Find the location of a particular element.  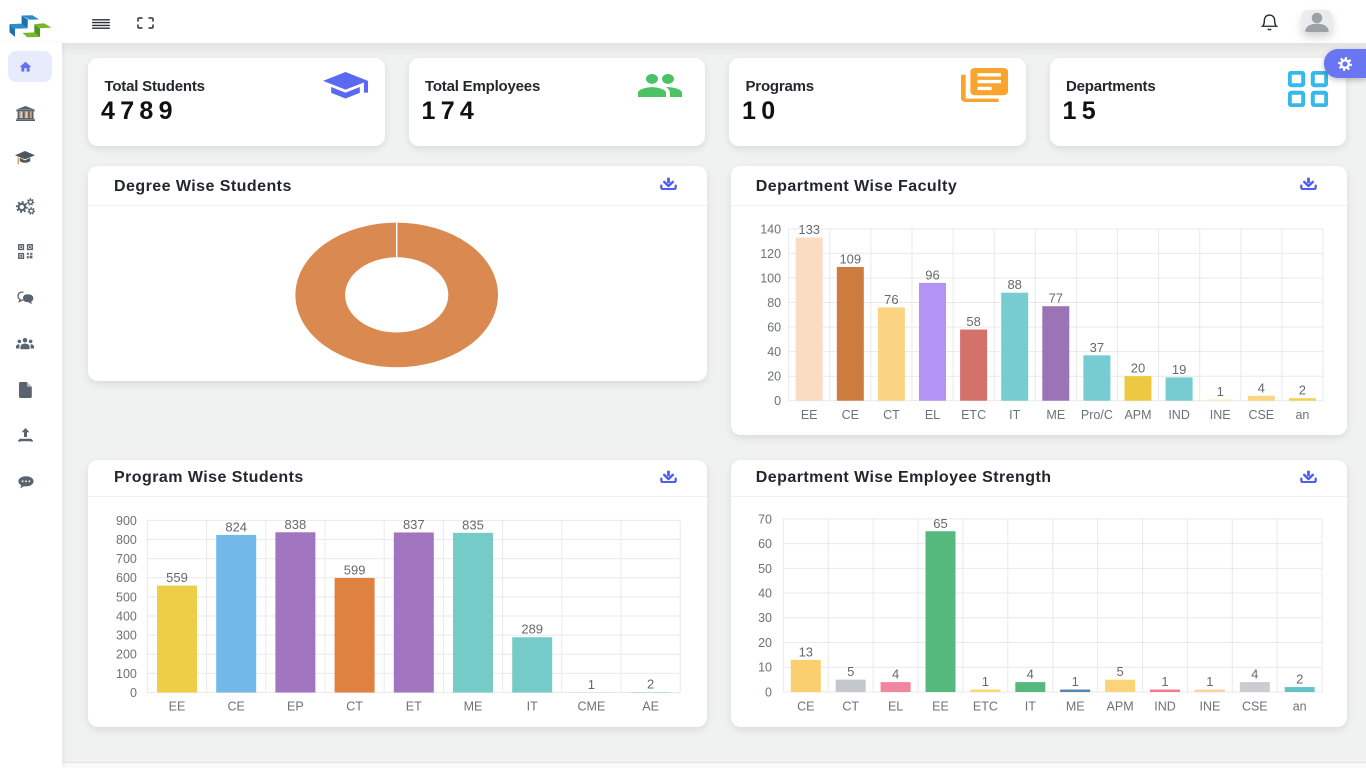

svg-text: 80 is located at coordinates (774, 303).